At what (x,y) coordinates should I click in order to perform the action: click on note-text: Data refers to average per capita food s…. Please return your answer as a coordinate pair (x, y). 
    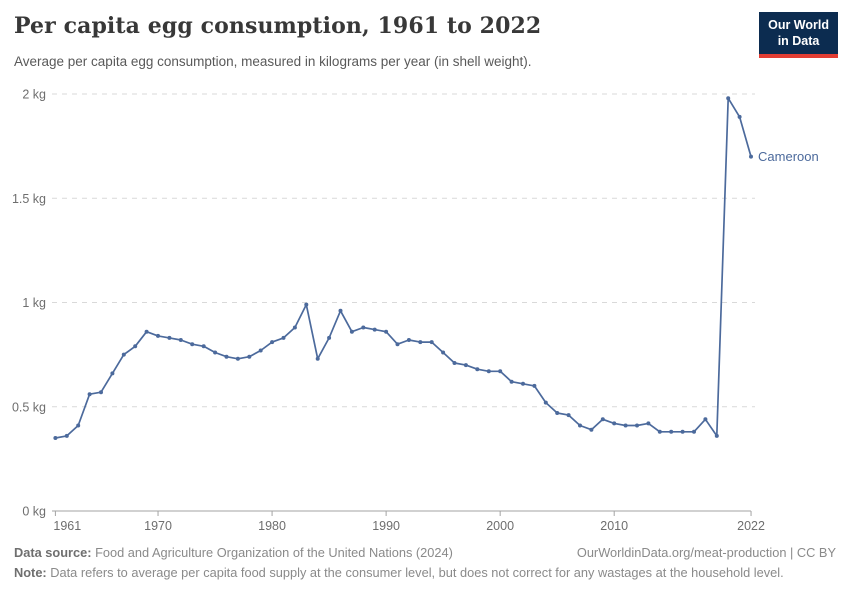
    Looking at the image, I should click on (415, 572).